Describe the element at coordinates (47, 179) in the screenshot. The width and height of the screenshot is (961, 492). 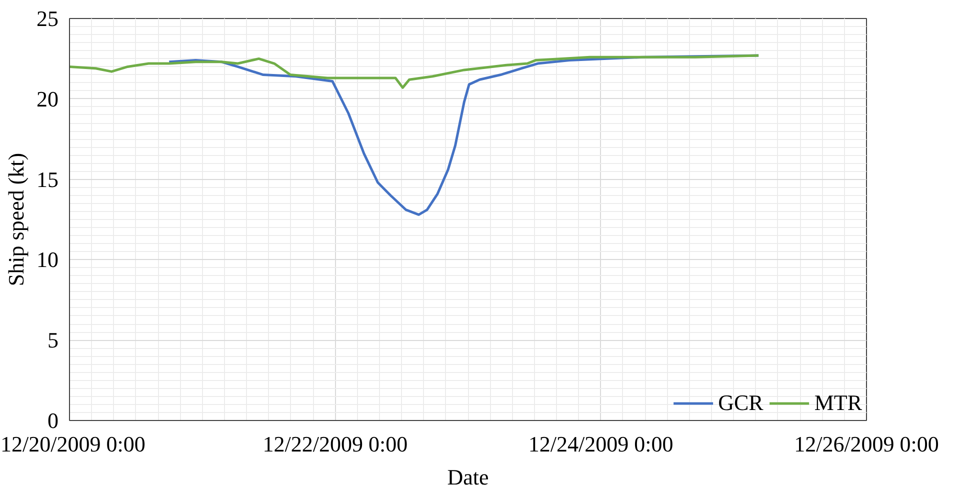
I see `y-tick-label: 15` at that location.